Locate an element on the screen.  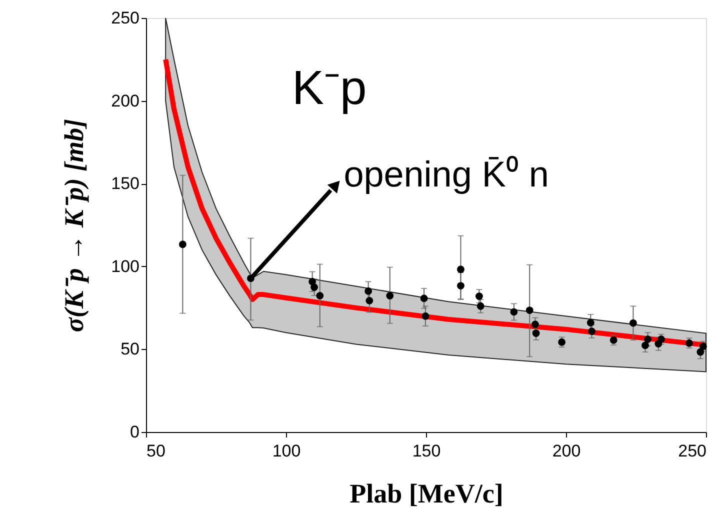
annotation: opening K̄⁰ n is located at coordinates (446, 173).